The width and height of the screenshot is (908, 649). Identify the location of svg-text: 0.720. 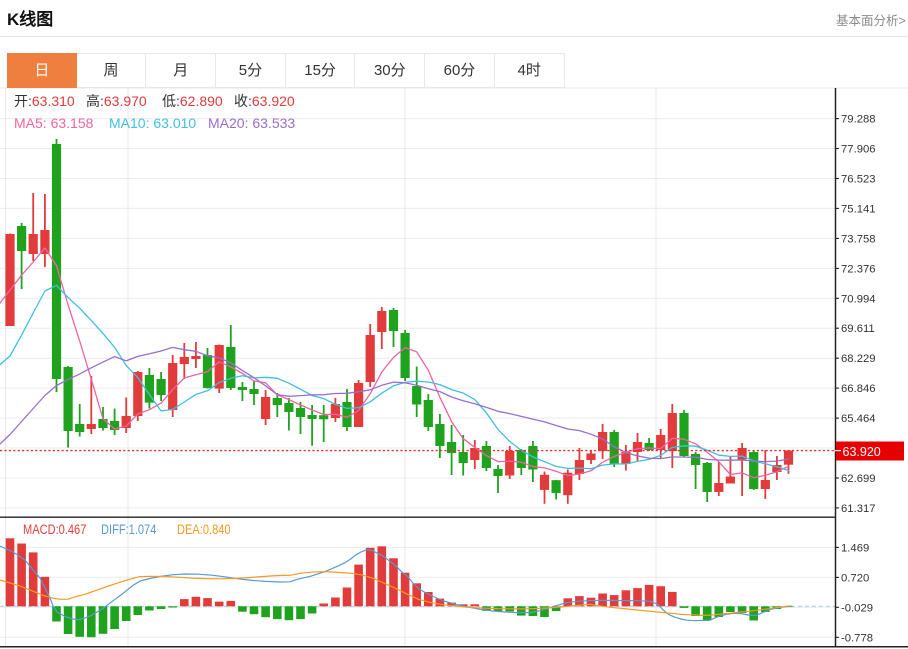
(855, 578).